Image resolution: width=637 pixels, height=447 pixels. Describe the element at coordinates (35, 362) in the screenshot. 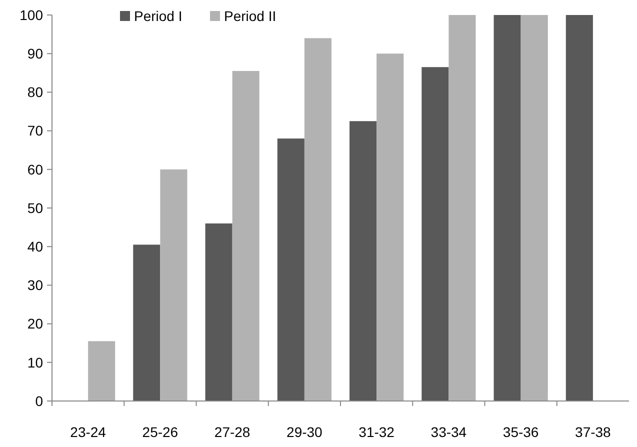

I see `y-tick-label: 10` at that location.